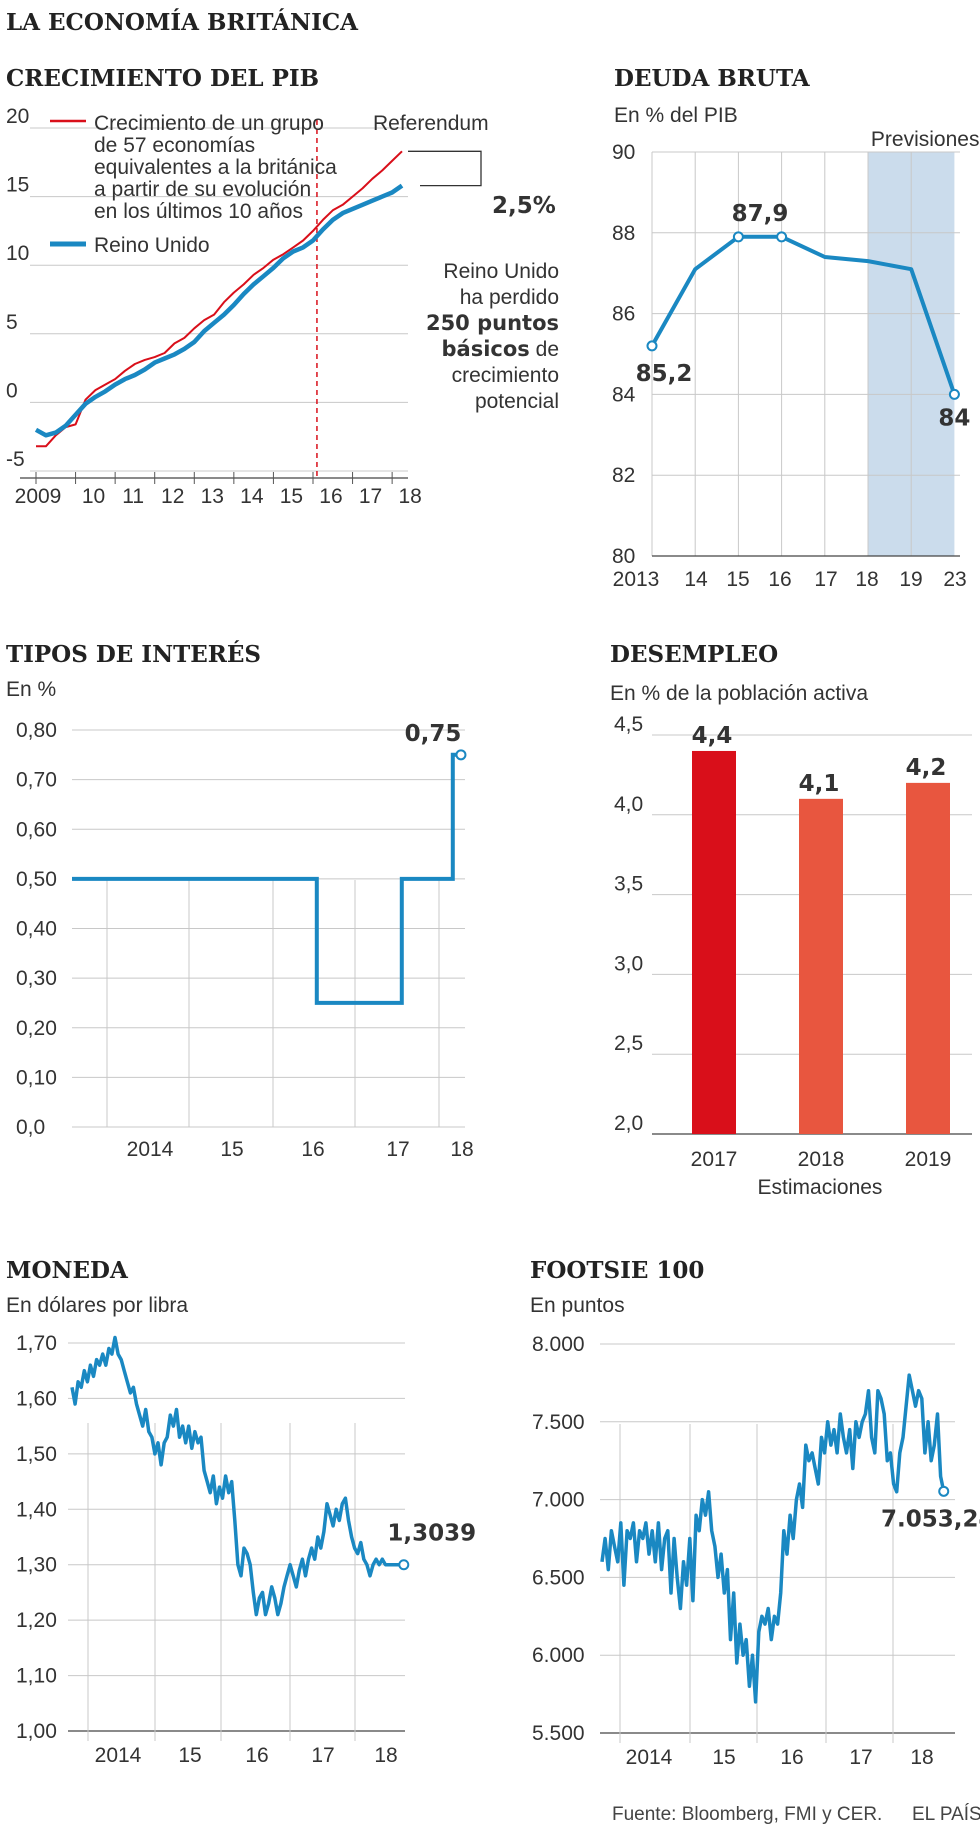 This screenshot has height=1830, width=980. Describe the element at coordinates (189, 1755) in the screenshot. I see `moneda-plot-xtick: 15` at that location.